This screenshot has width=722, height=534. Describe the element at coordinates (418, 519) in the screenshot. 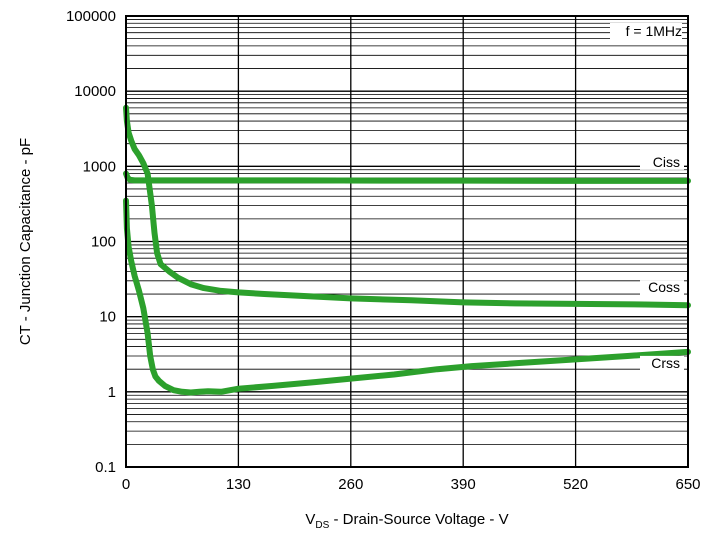

I see `x-axis-title-rest: - Drain-Source Voltage - V` at that location.